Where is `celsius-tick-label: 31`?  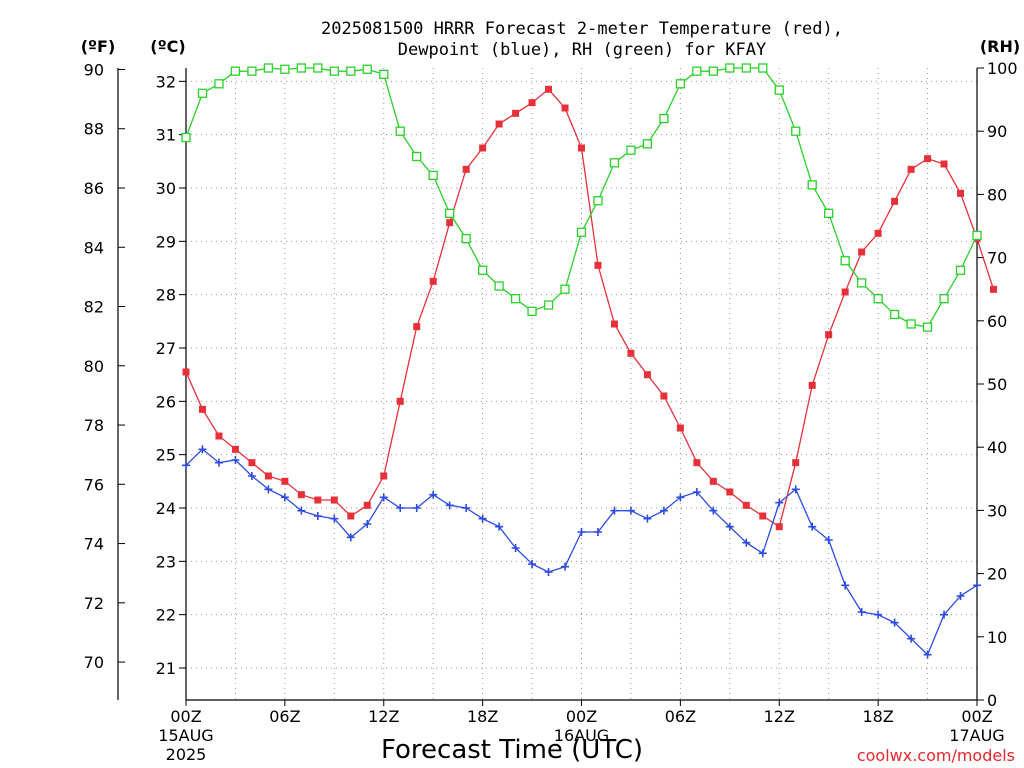
celsius-tick-label: 31 is located at coordinates (166, 135).